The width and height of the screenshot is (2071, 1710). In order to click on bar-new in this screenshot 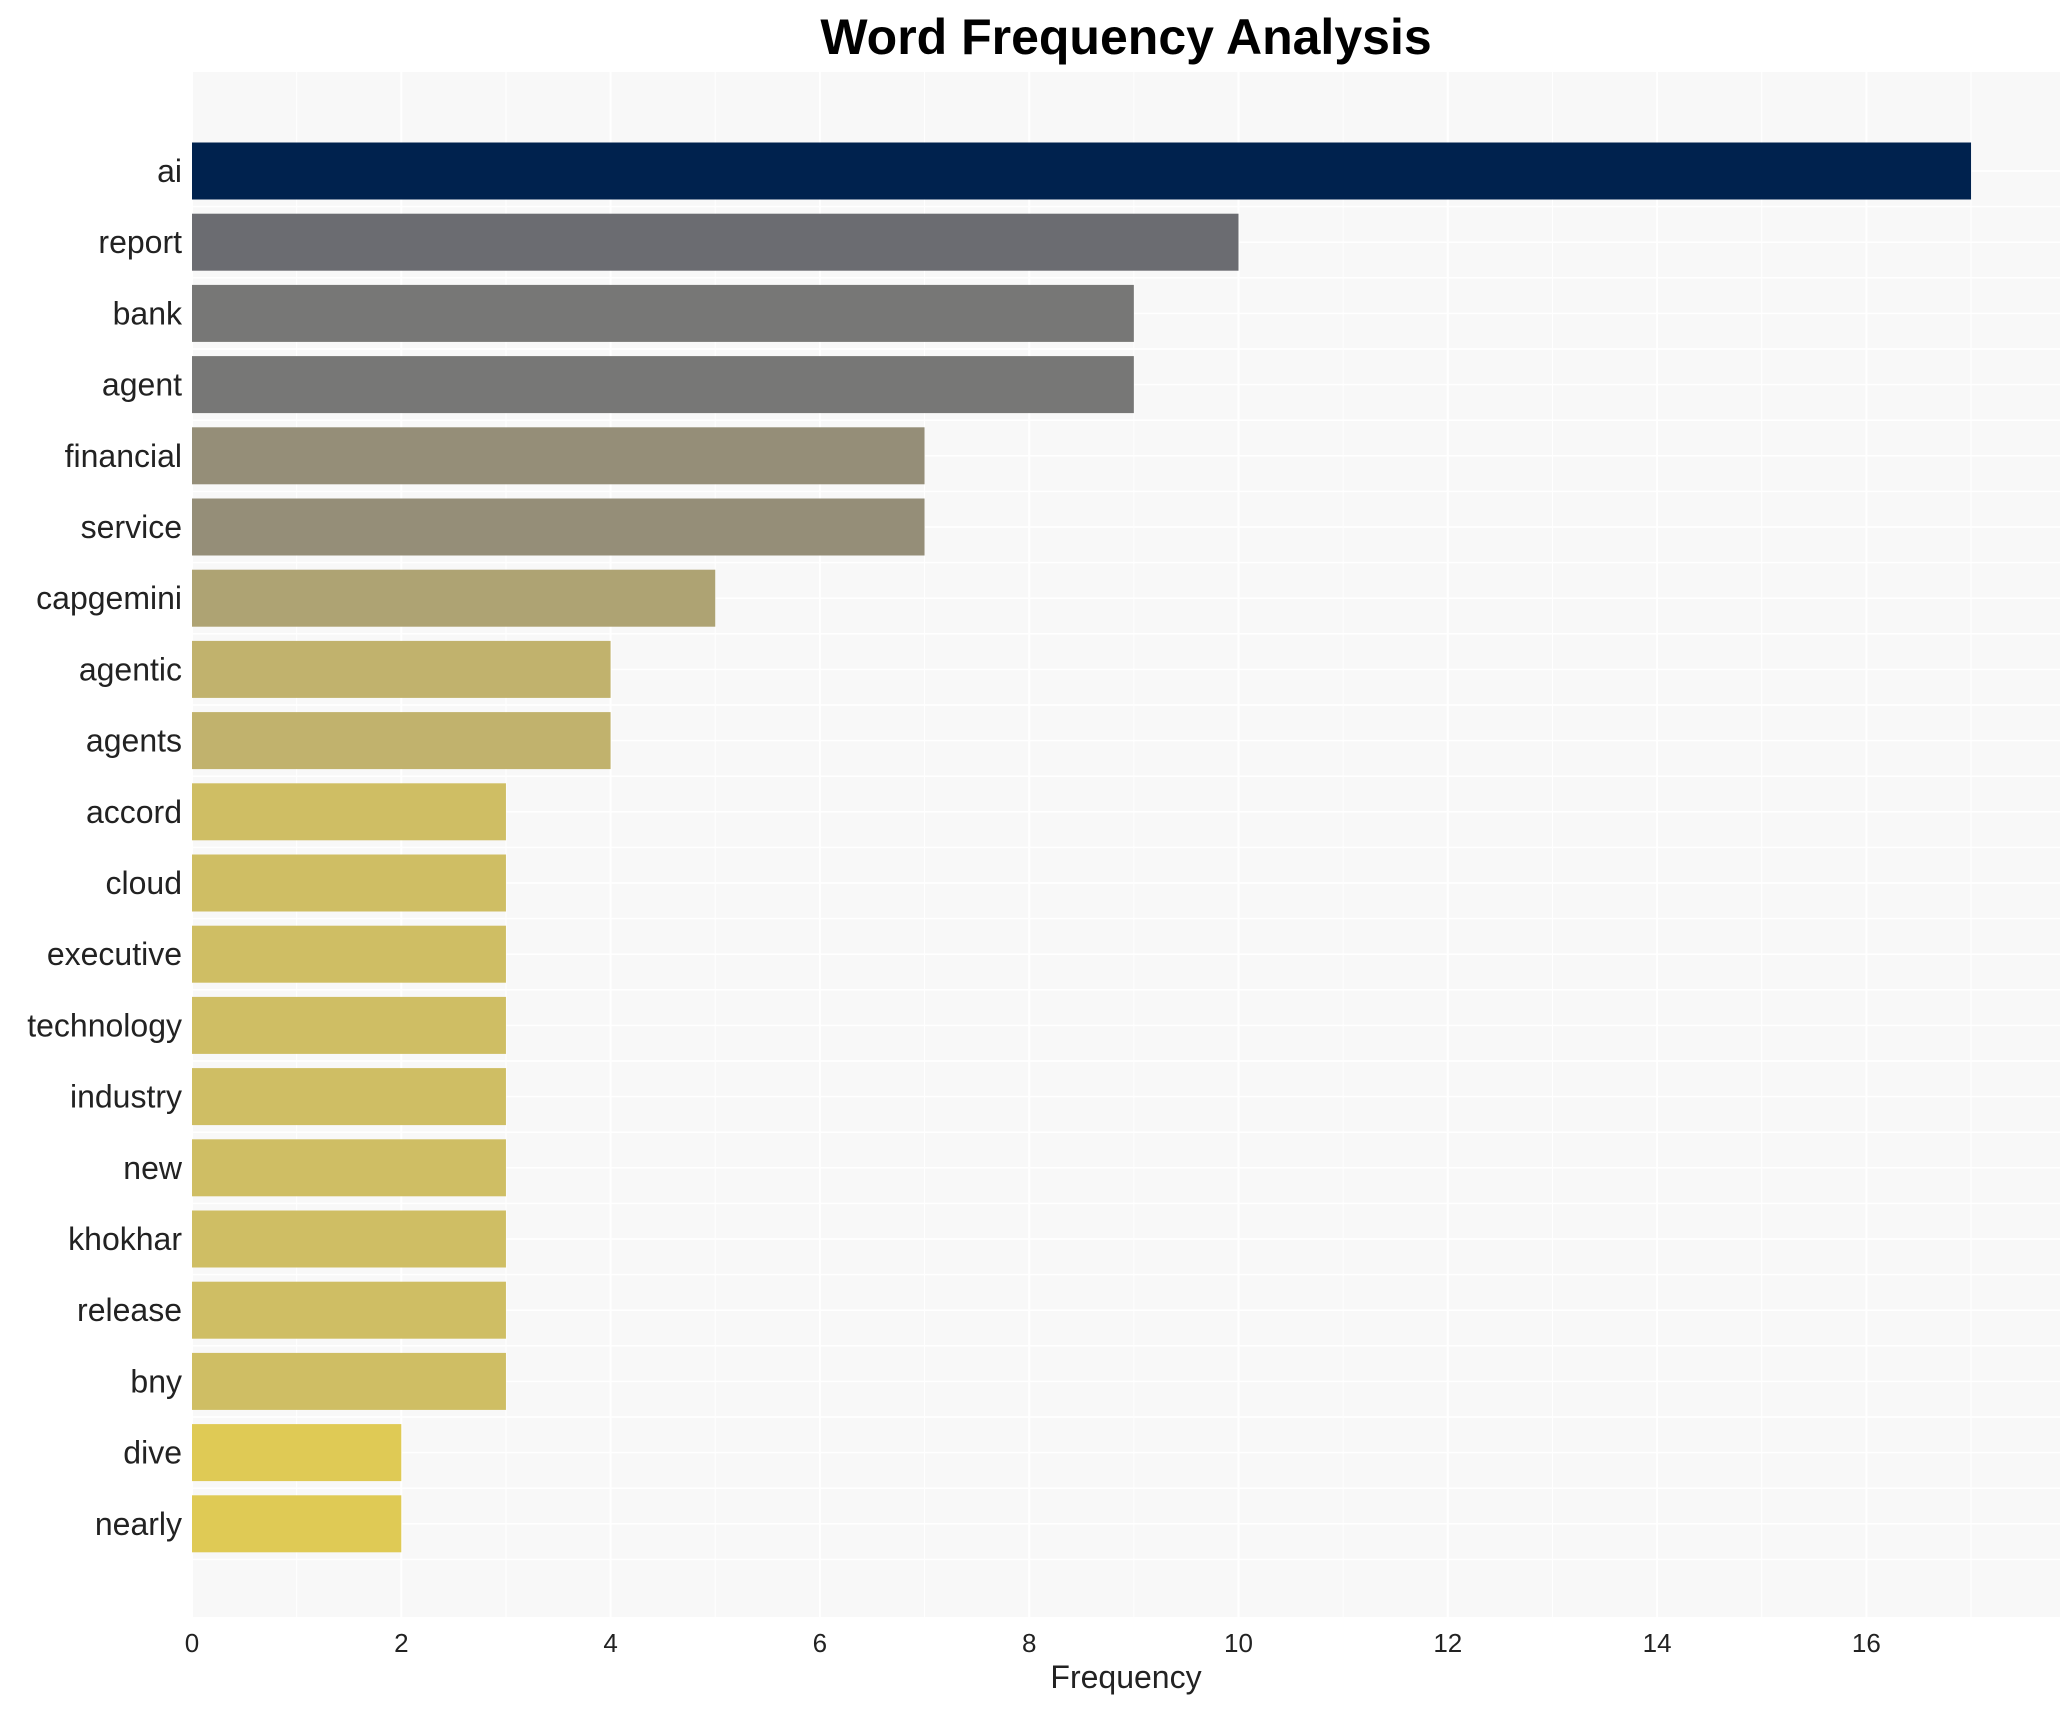, I will do `click(349, 1168)`.